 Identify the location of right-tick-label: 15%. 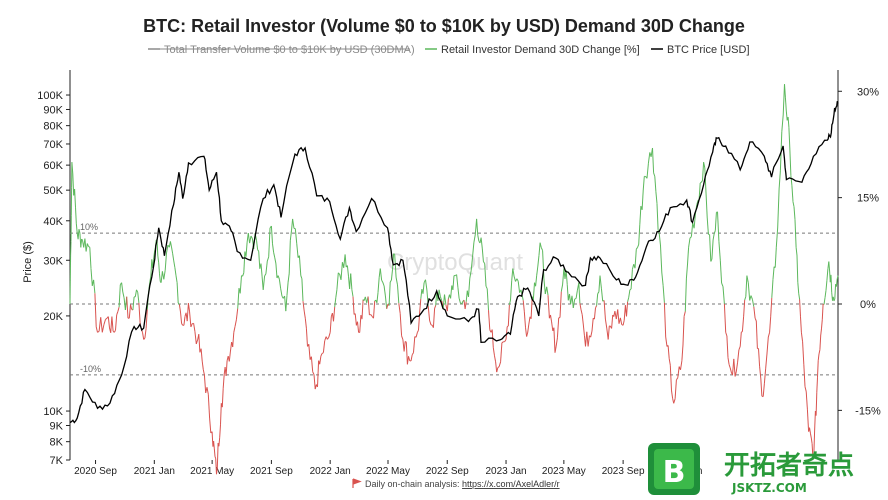
(868, 199).